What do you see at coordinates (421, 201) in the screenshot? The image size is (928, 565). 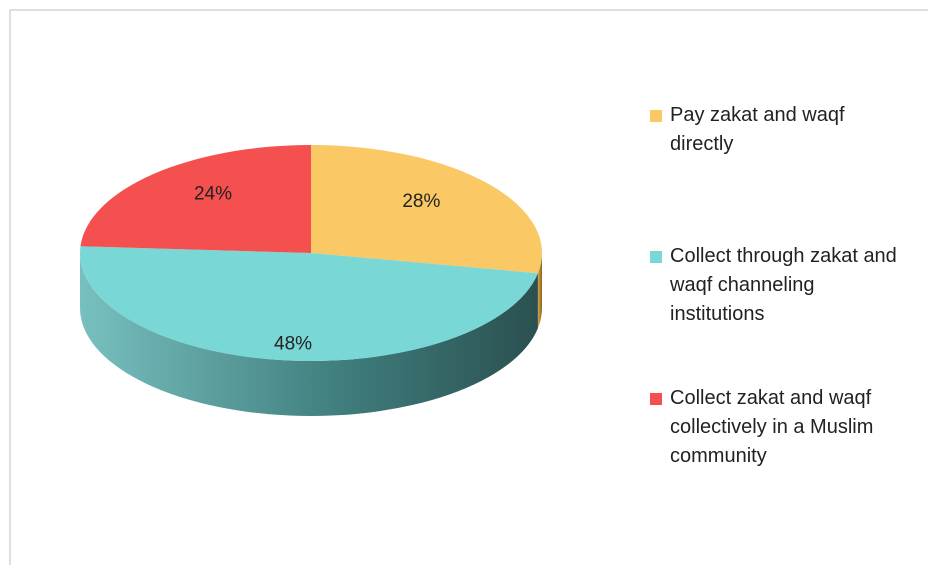 I see `data-label: 28%` at bounding box center [421, 201].